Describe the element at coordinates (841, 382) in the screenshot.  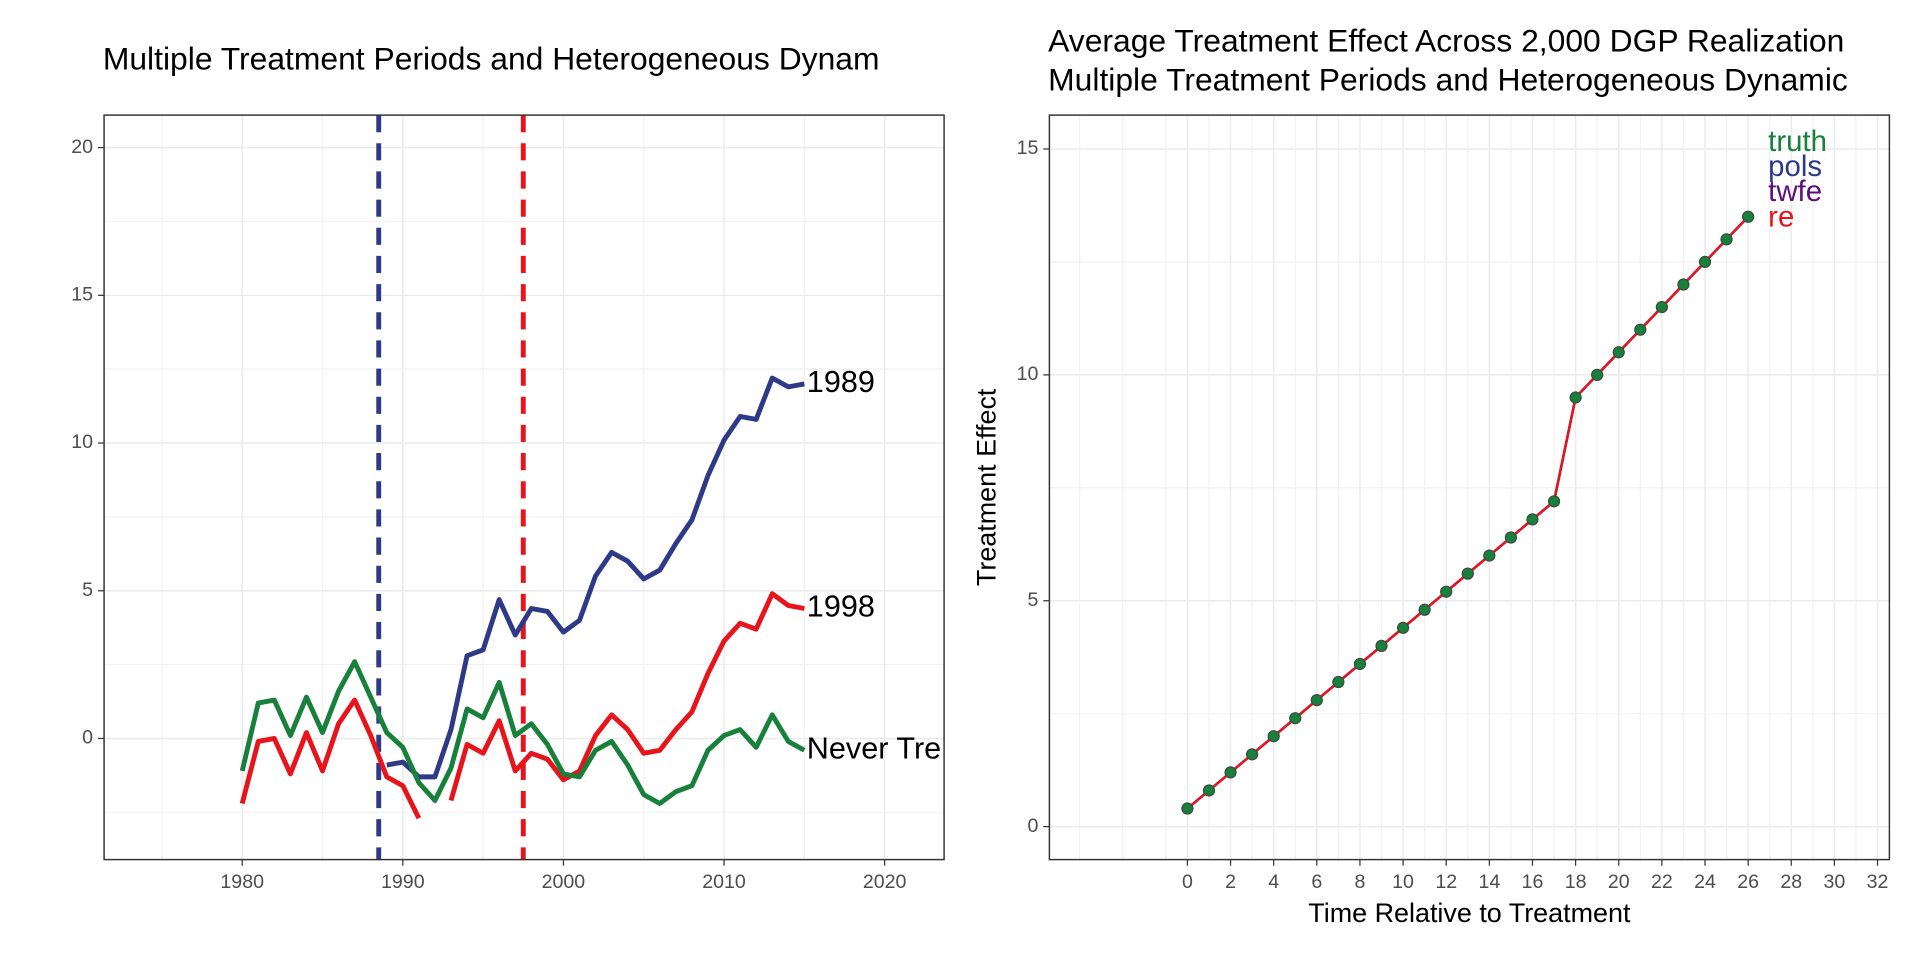
I see `line-end-label: 1989` at that location.